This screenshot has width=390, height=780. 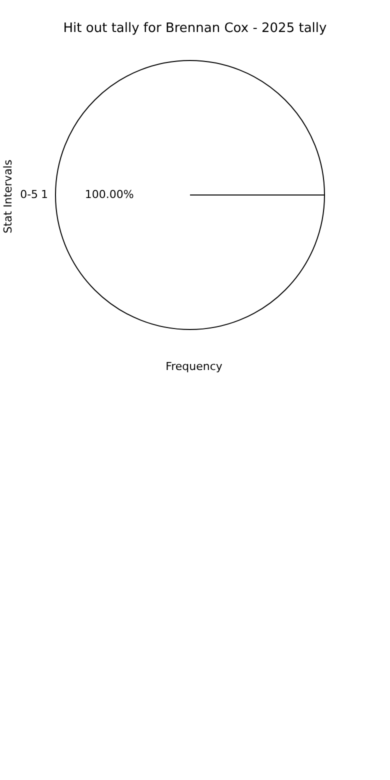 What do you see at coordinates (44, 194) in the screenshot?
I see `text: 1` at bounding box center [44, 194].